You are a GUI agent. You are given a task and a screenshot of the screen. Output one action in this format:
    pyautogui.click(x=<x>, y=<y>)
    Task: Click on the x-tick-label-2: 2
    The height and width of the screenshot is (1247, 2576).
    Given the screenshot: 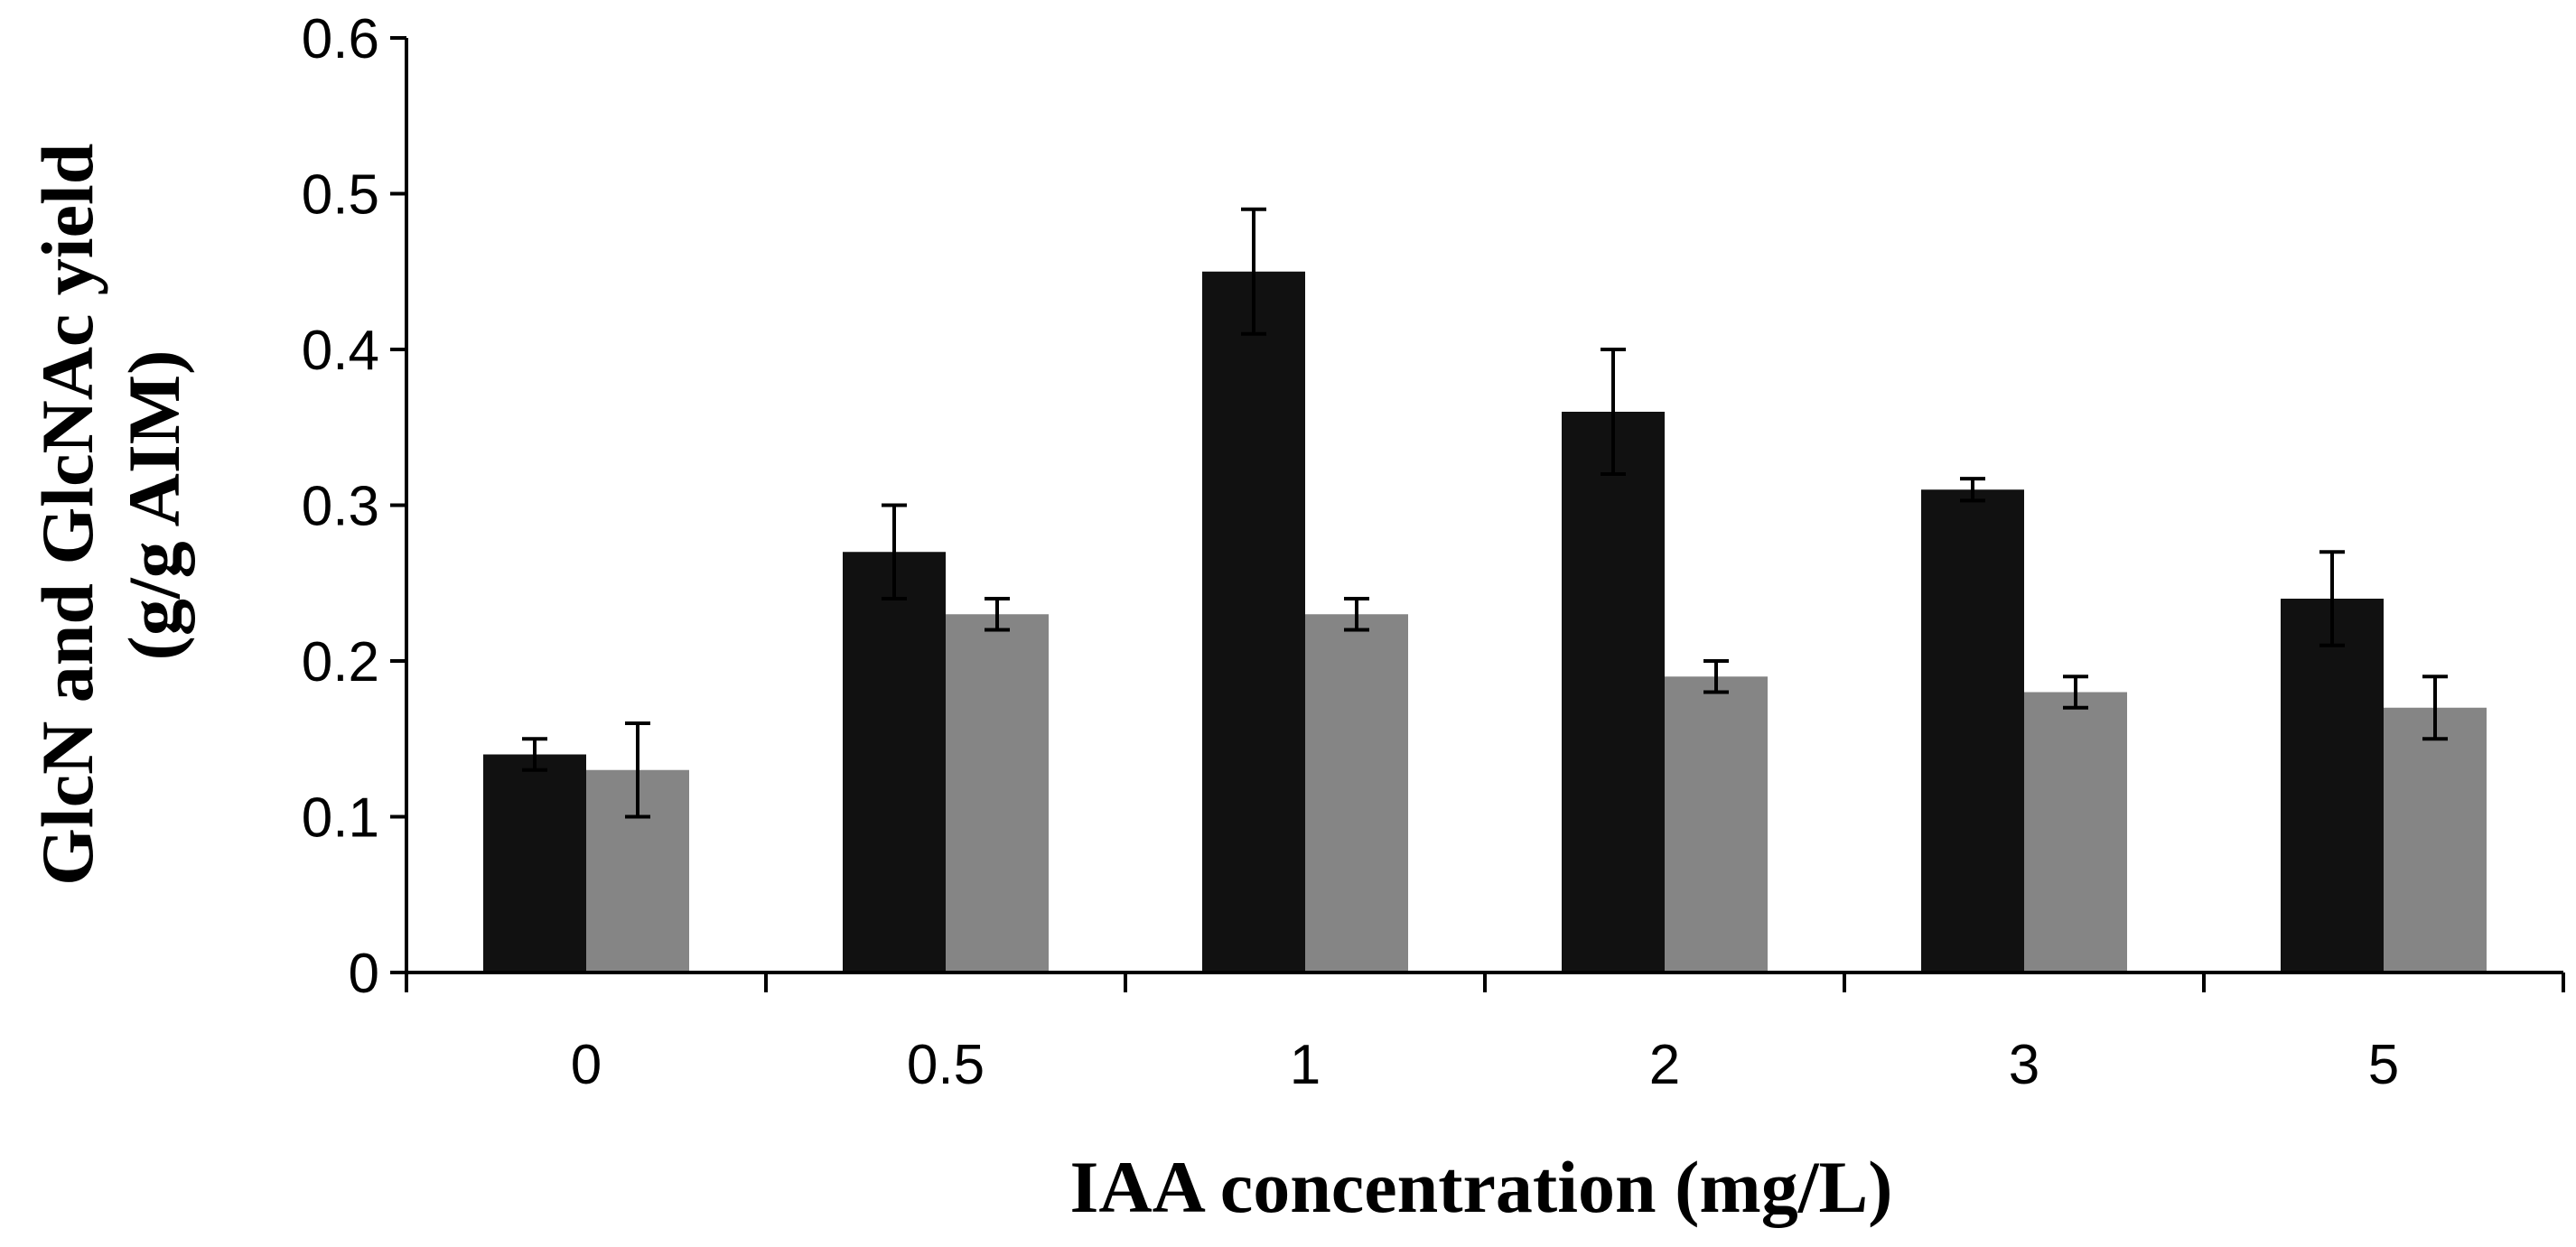 What is the action you would take?
    pyautogui.click(x=1664, y=1065)
    